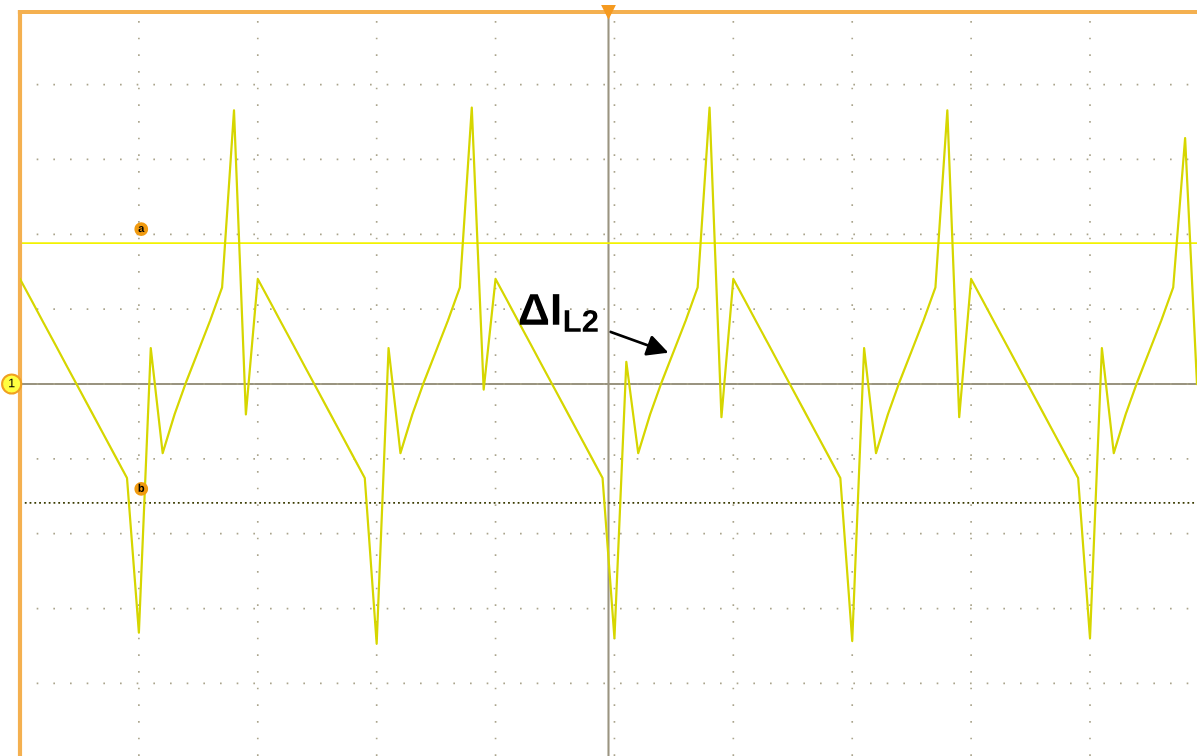 The height and width of the screenshot is (756, 1197). I want to click on ref-line-label: a, so click(141, 229).